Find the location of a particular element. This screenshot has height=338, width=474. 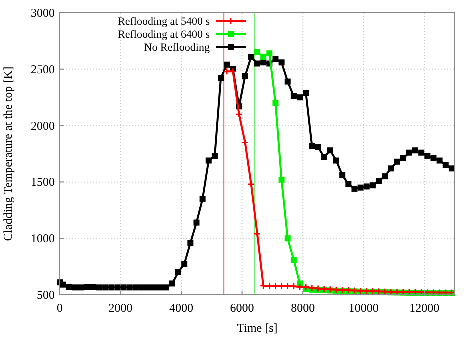

y-tick-label: 1500 is located at coordinates (43, 182).